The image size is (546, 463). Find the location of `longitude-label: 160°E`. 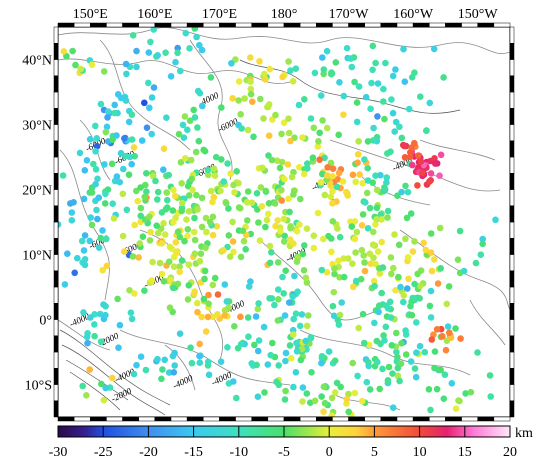

longitude-label: 160°E is located at coordinates (154, 14).